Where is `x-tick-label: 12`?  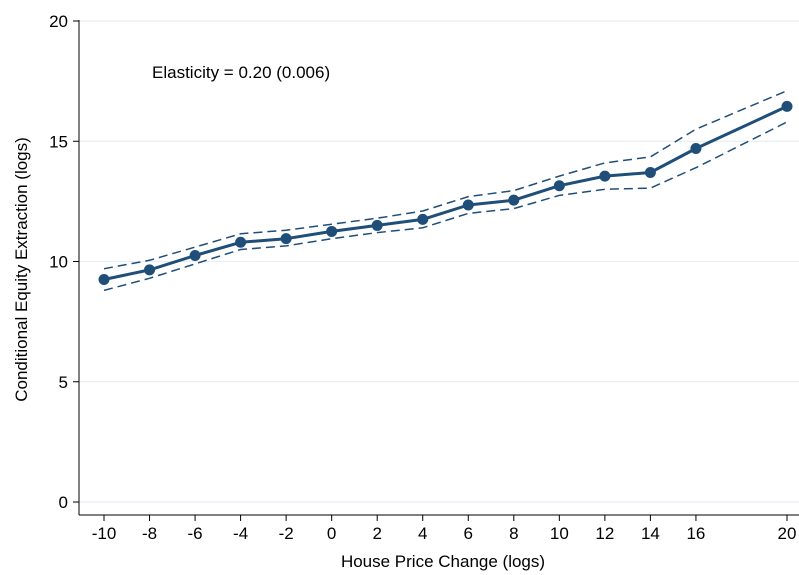 x-tick-label: 12 is located at coordinates (604, 533).